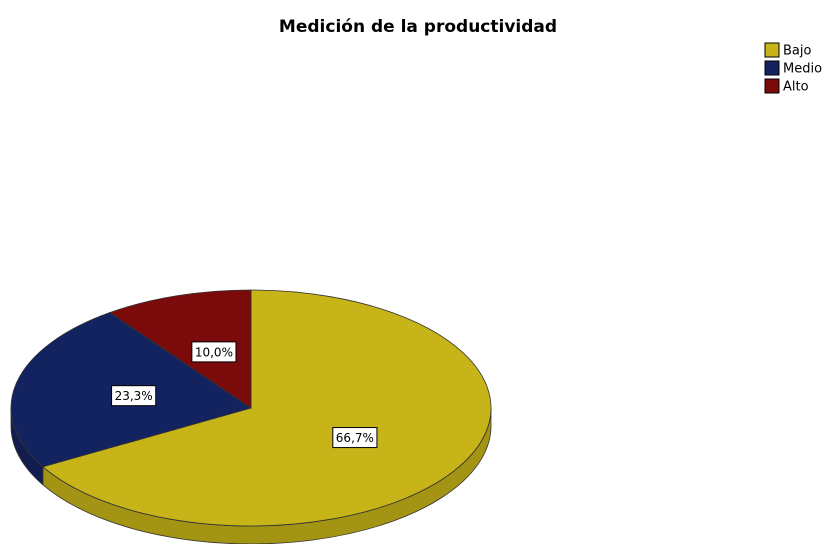  What do you see at coordinates (802, 69) in the screenshot?
I see `legend-label: Medio` at bounding box center [802, 69].